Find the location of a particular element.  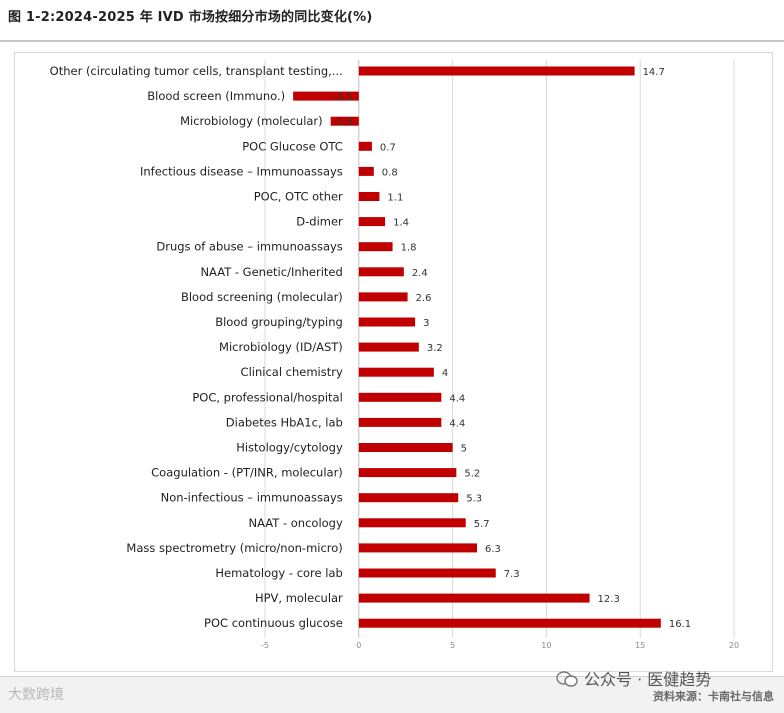

x-tick-label: 5 is located at coordinates (452, 645).